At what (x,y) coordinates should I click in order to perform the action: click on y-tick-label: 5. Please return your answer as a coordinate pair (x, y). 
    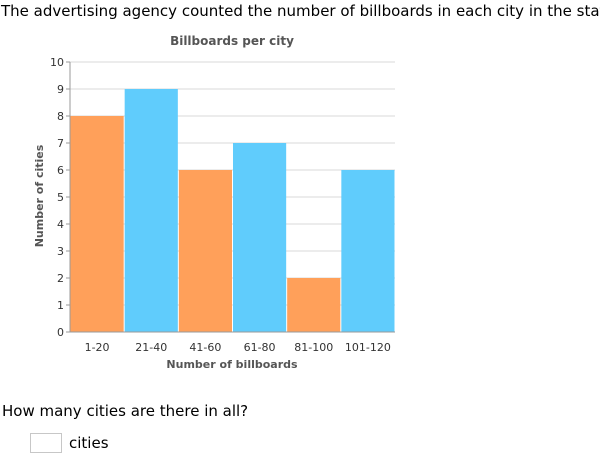
    Looking at the image, I should click on (60, 197).